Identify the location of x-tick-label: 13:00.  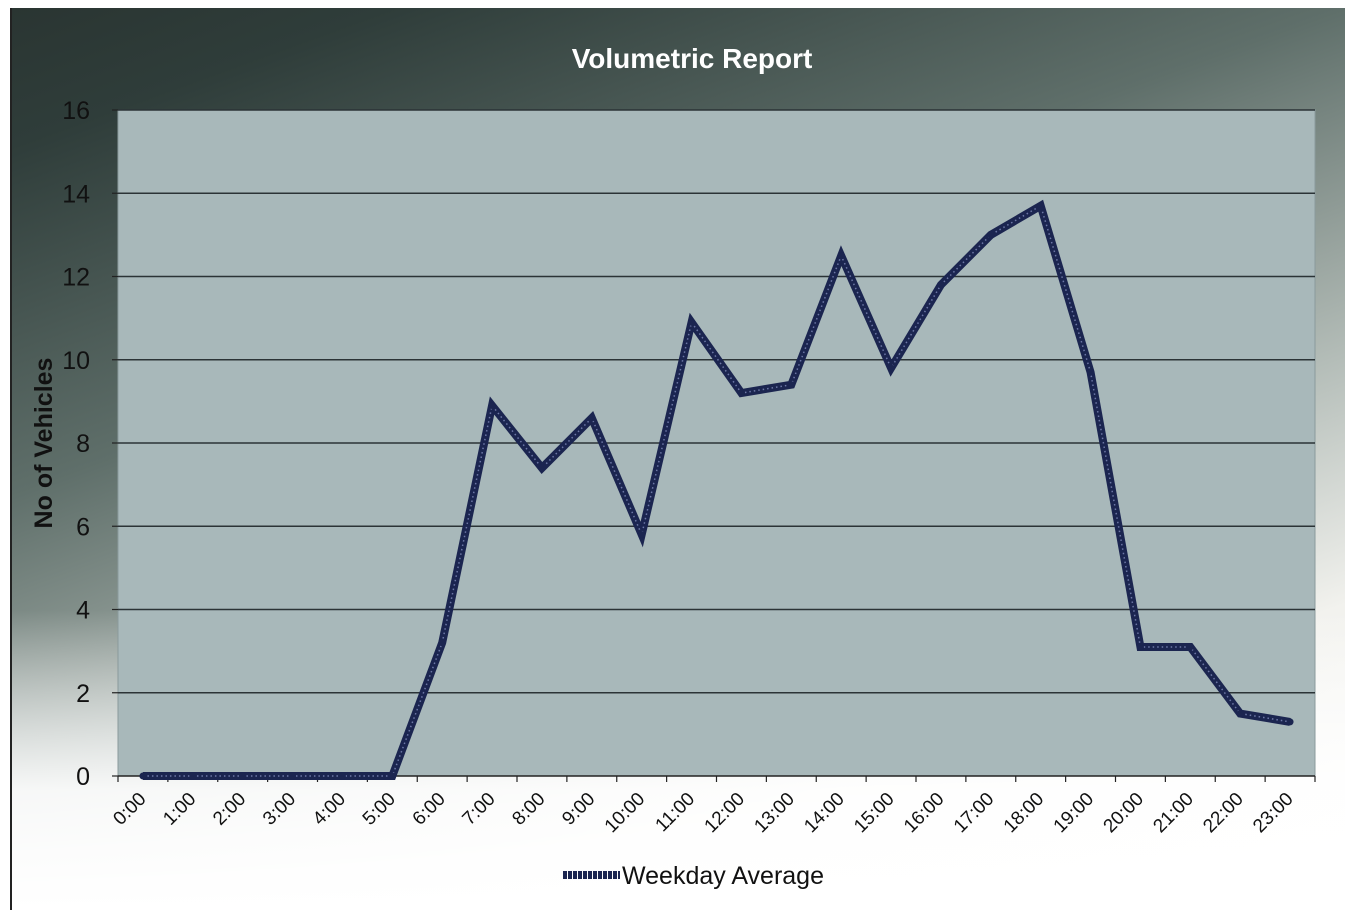
(774, 813).